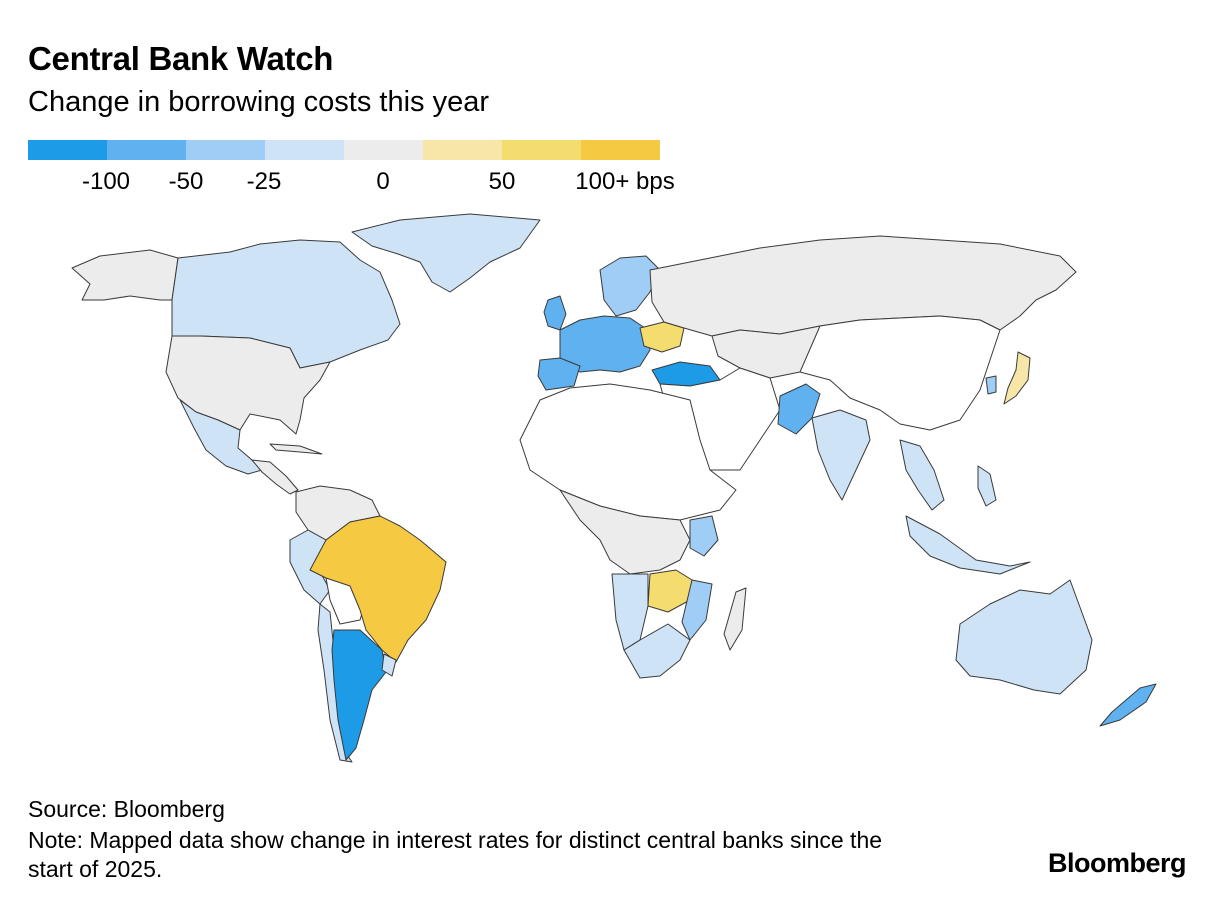  I want to click on region-kenya, so click(704, 536).